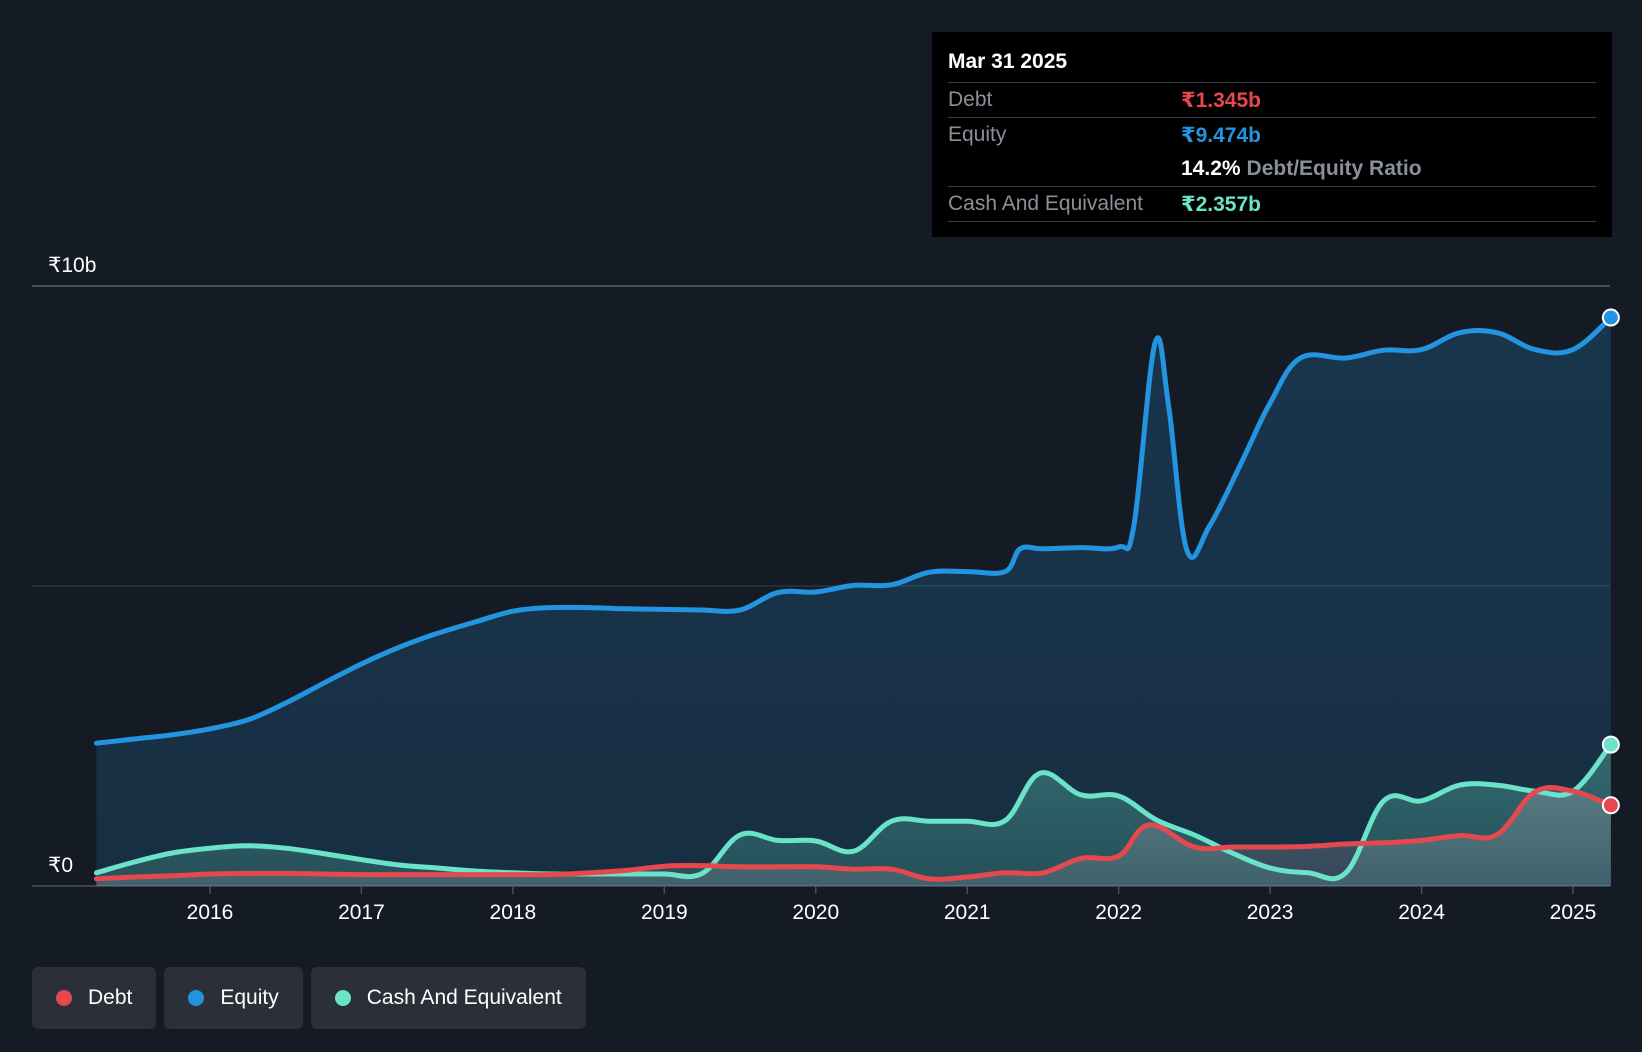 This screenshot has height=1052, width=1642. I want to click on equity-dot-icon, so click(196, 998).